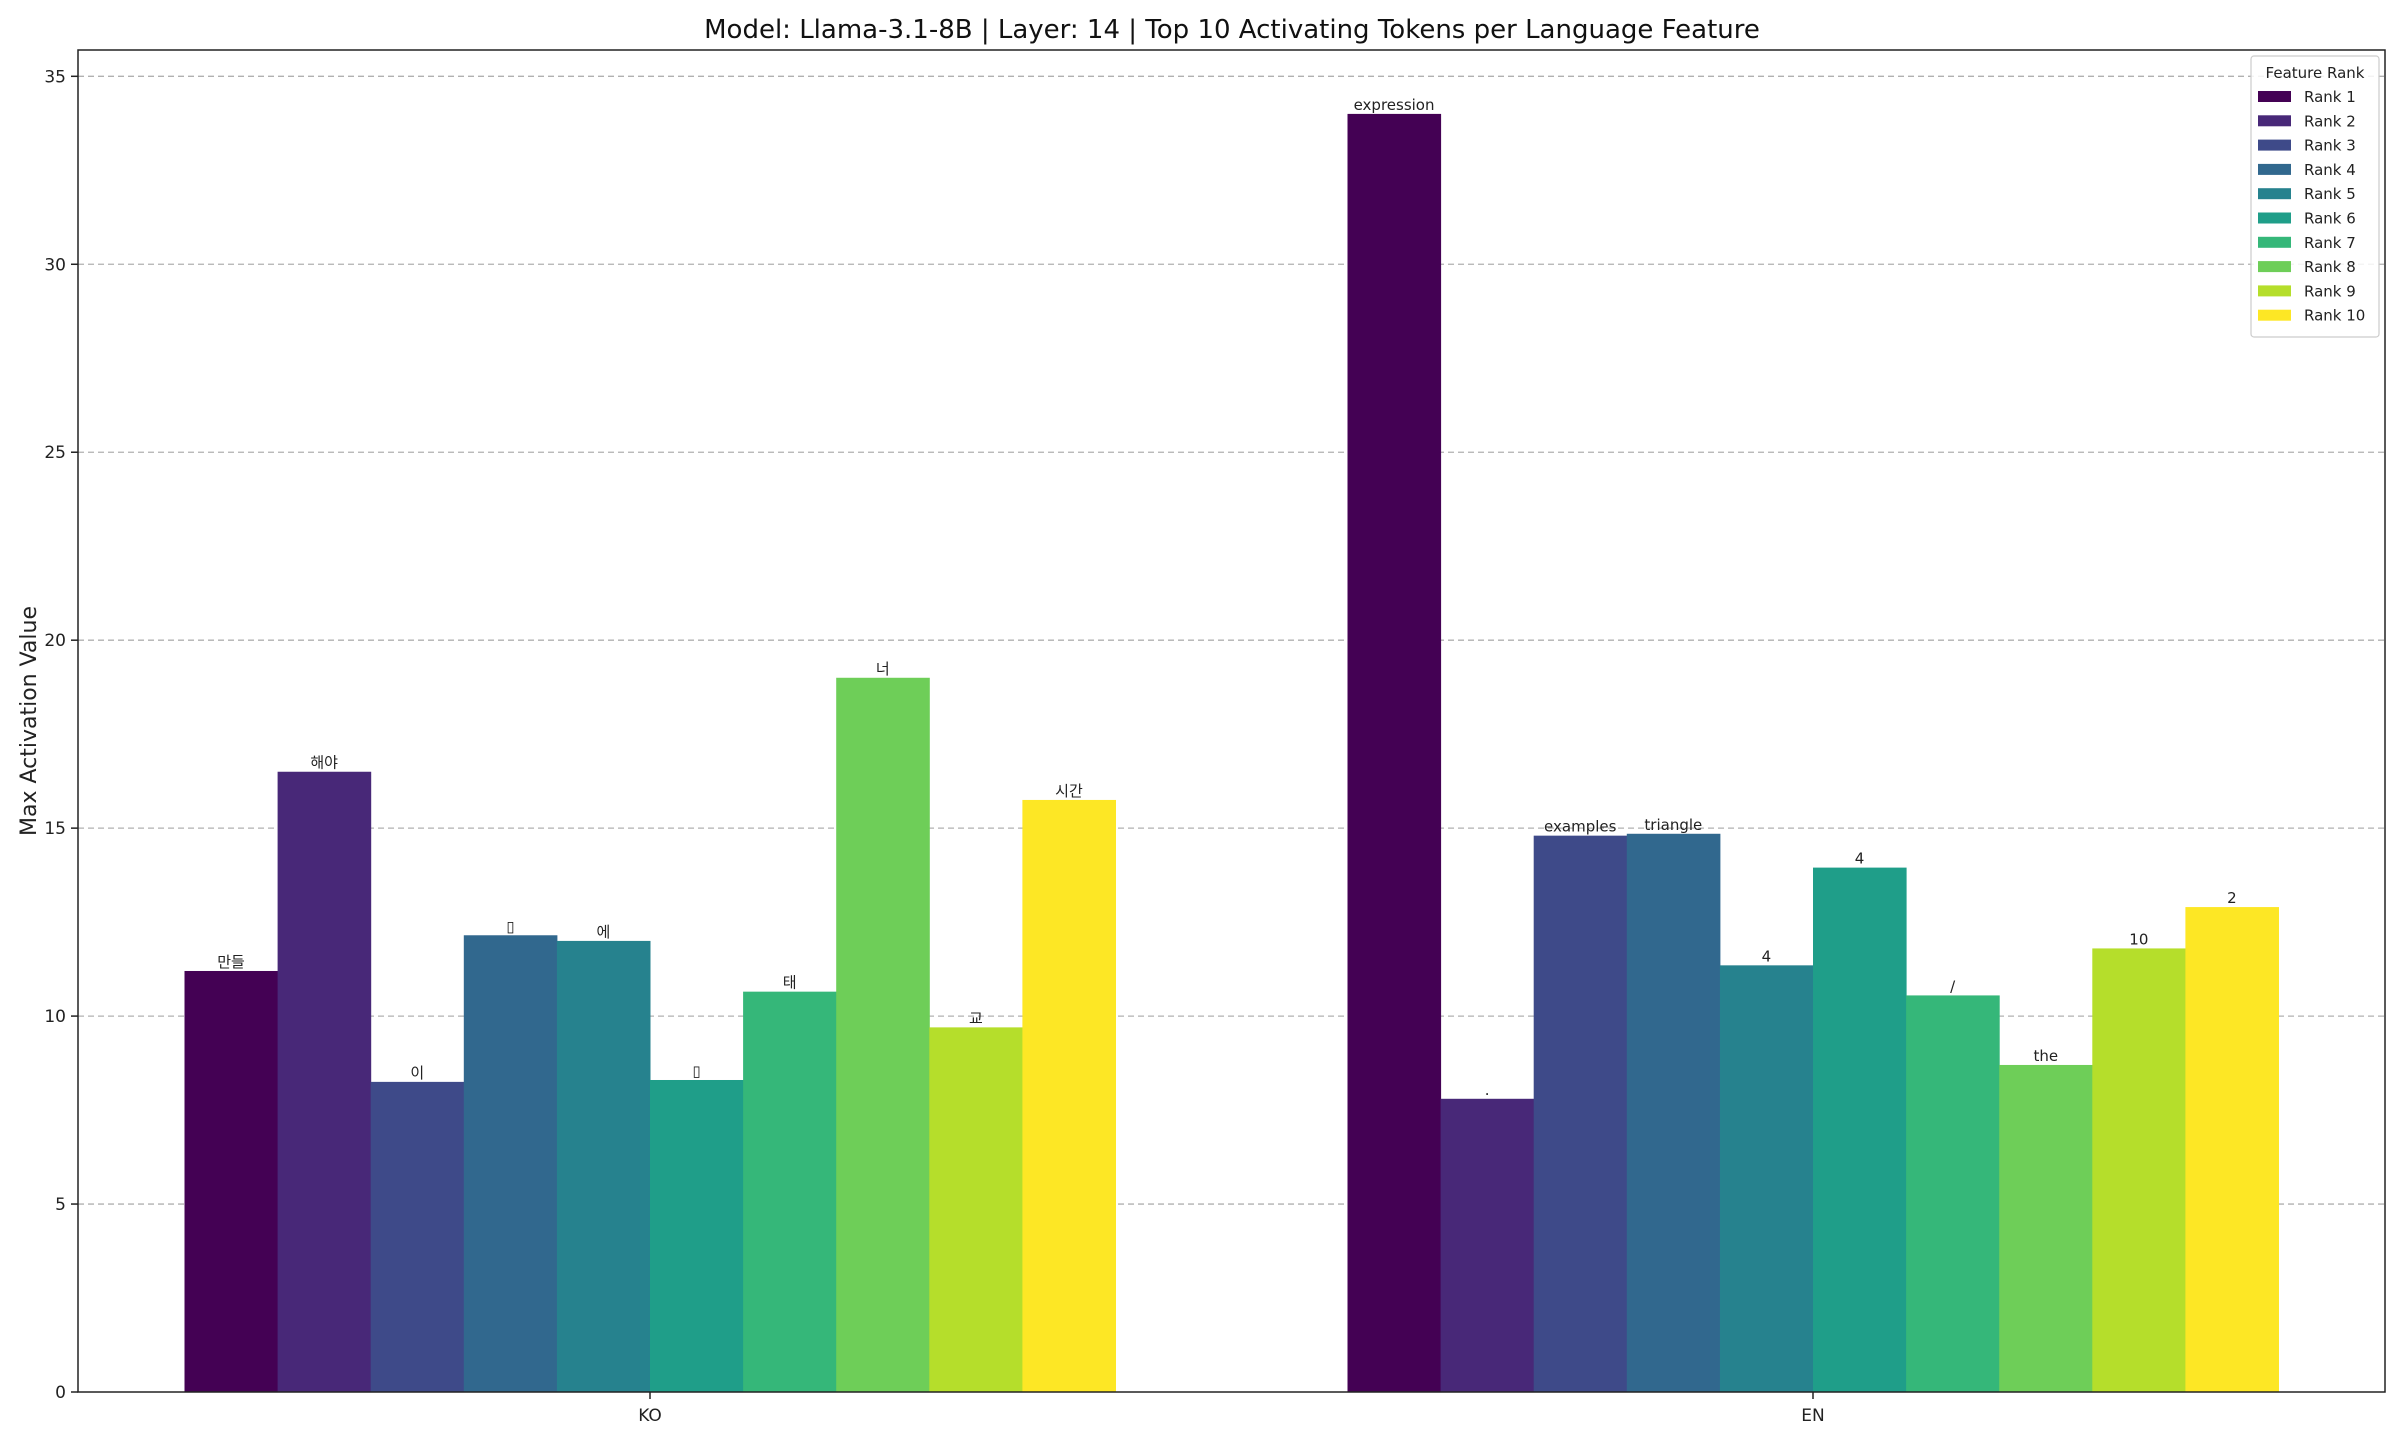  What do you see at coordinates (1673, 825) in the screenshot?
I see `bar-token-label: triangle` at bounding box center [1673, 825].